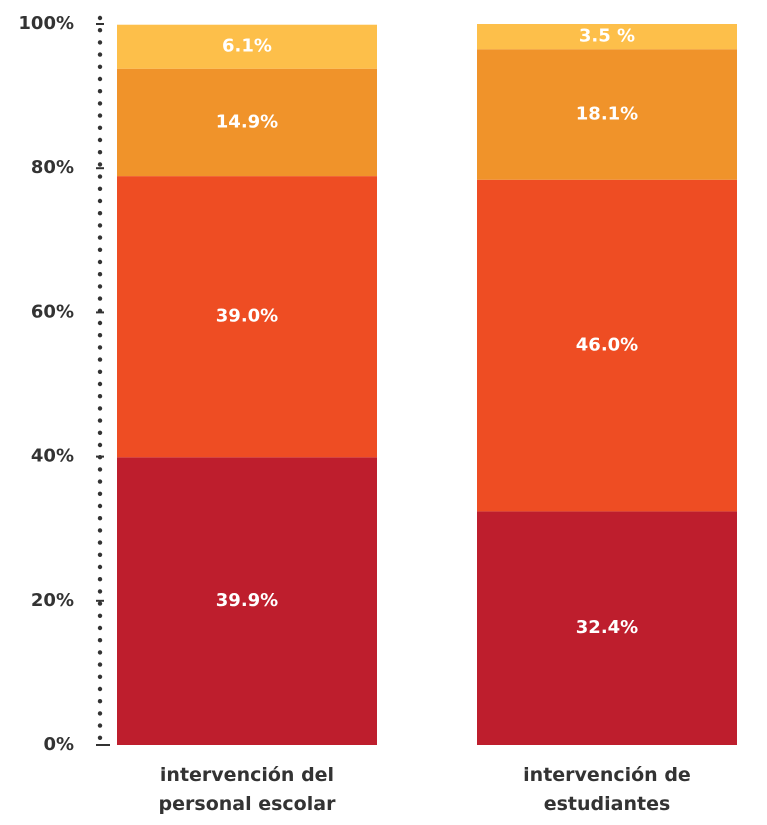 The height and width of the screenshot is (825, 767). I want to click on y-tick-label: 100%, so click(46, 23).